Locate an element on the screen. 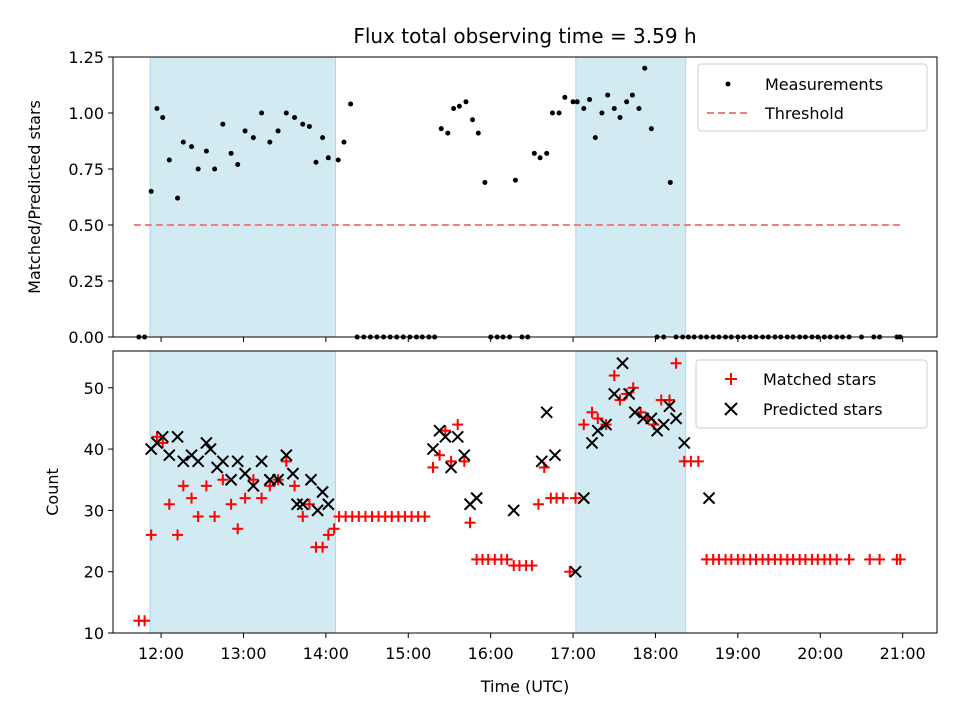 The image size is (960, 720). x-tick-label: 21:00 is located at coordinates (903, 653).